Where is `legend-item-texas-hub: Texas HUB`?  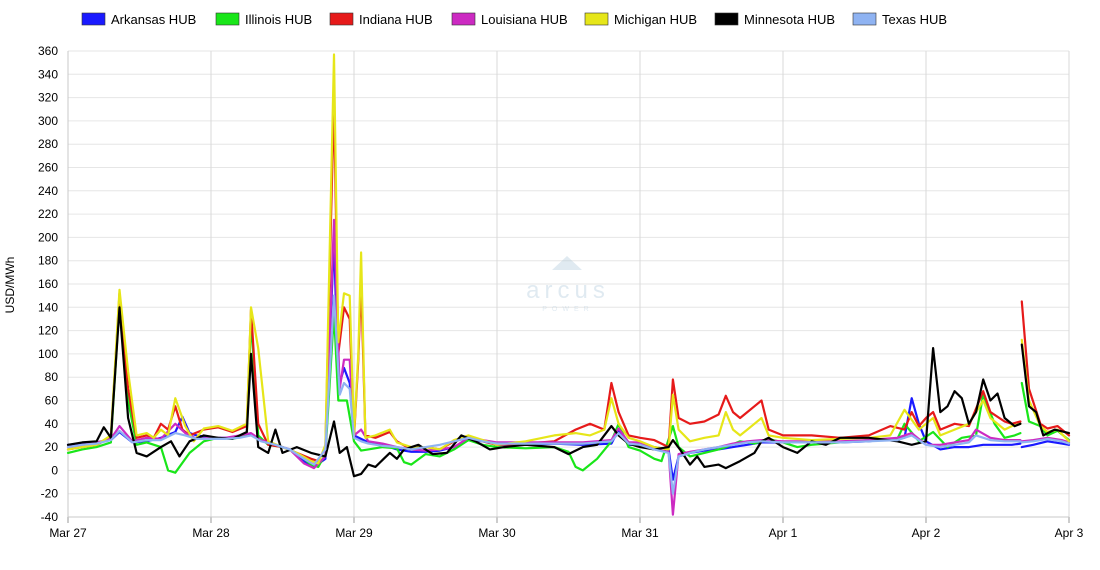 legend-item-texas-hub: Texas HUB is located at coordinates (899, 19).